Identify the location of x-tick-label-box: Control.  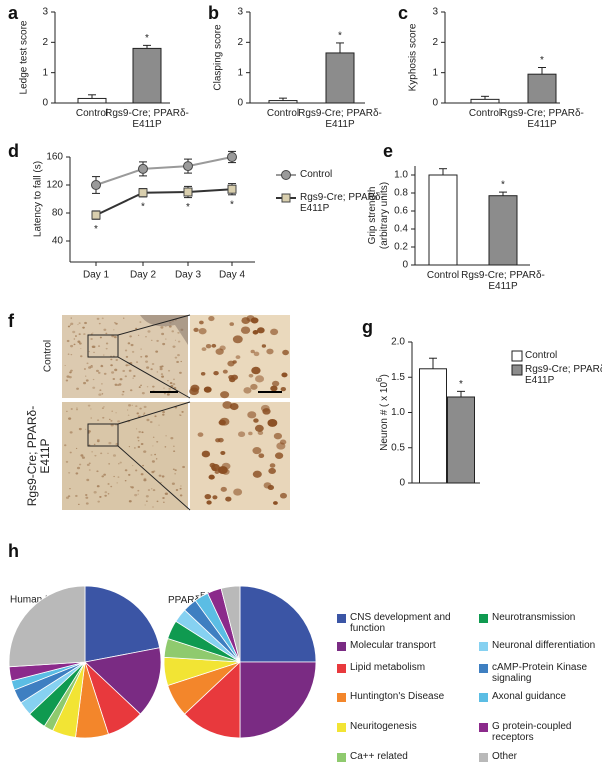
(92, 113).